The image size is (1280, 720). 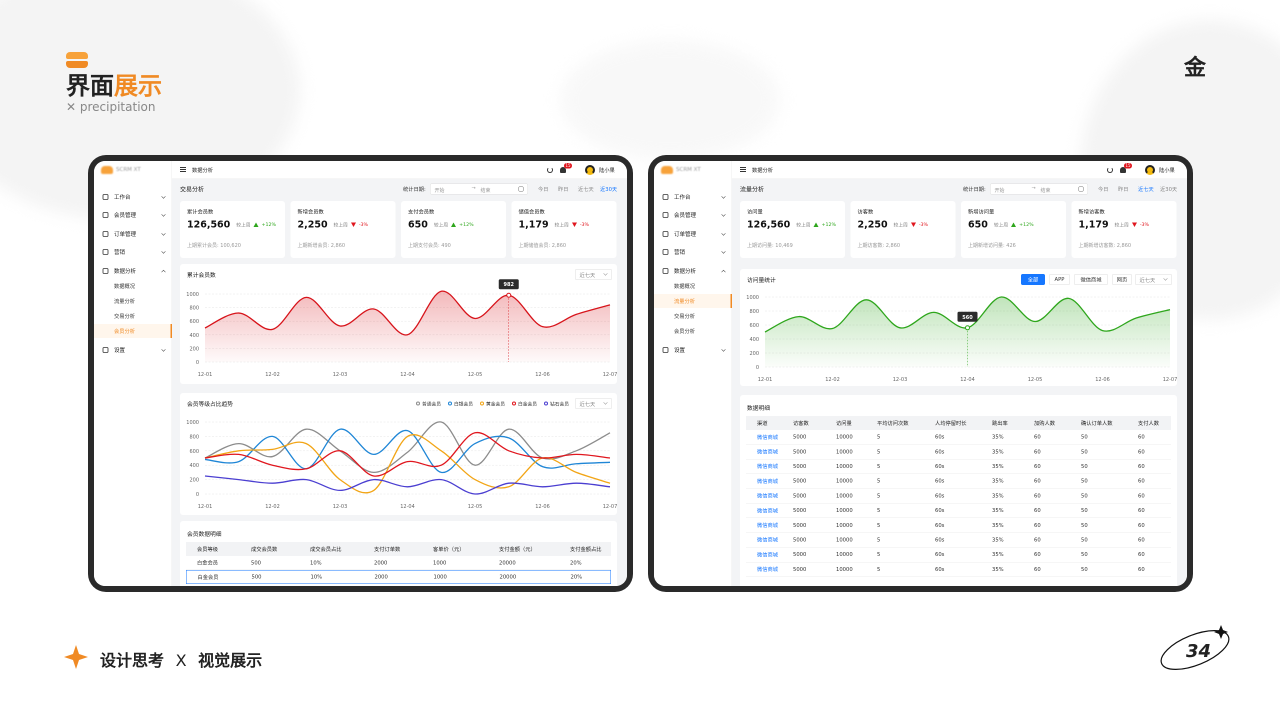 I want to click on x-tick-label: 12-01, so click(x=765, y=380).